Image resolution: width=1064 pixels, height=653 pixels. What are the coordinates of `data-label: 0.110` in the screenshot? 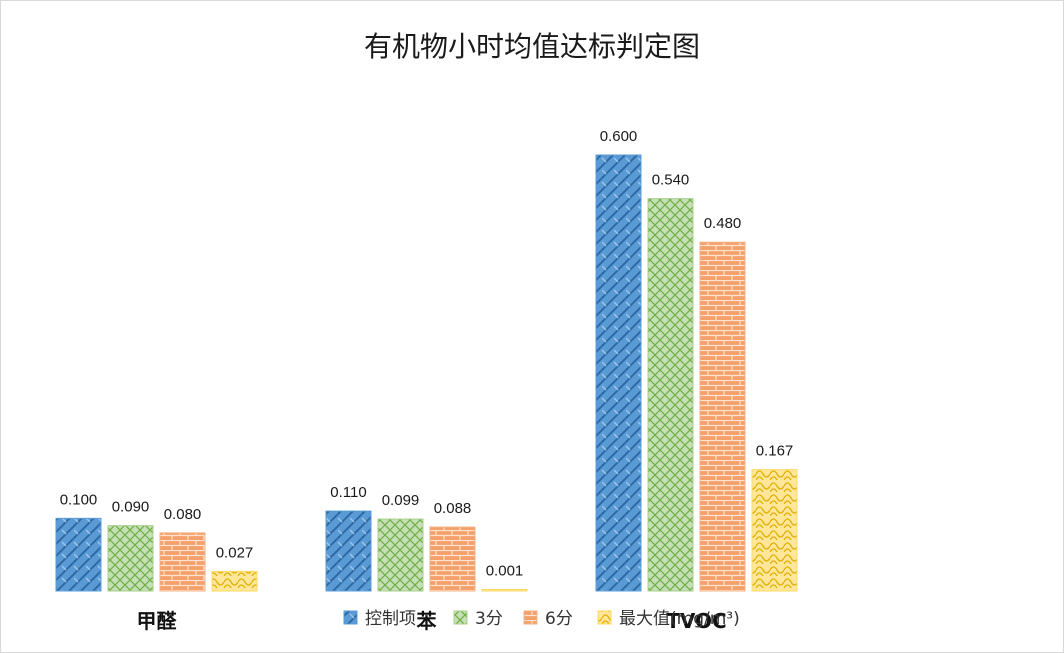 It's located at (348, 492).